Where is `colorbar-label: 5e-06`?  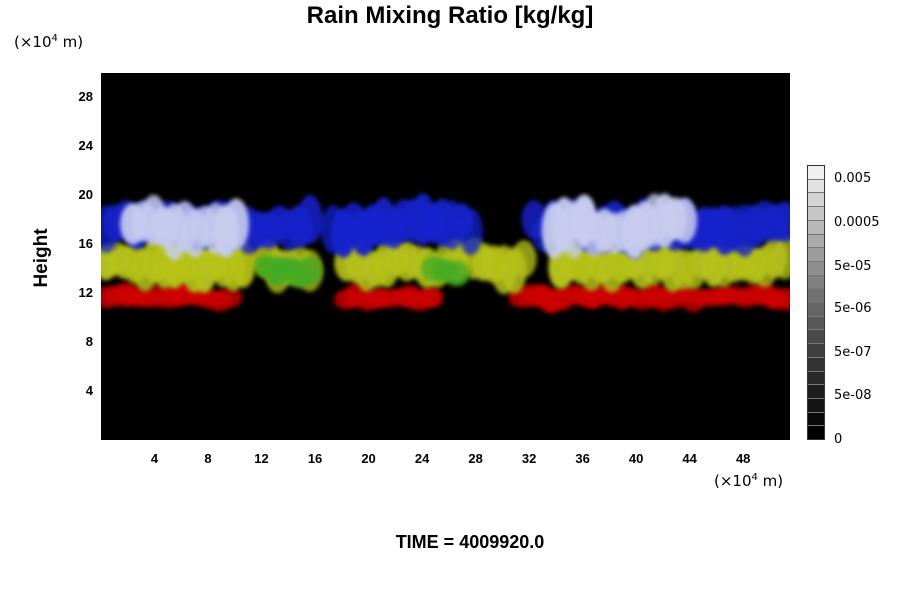 colorbar-label: 5e-06 is located at coordinates (853, 309).